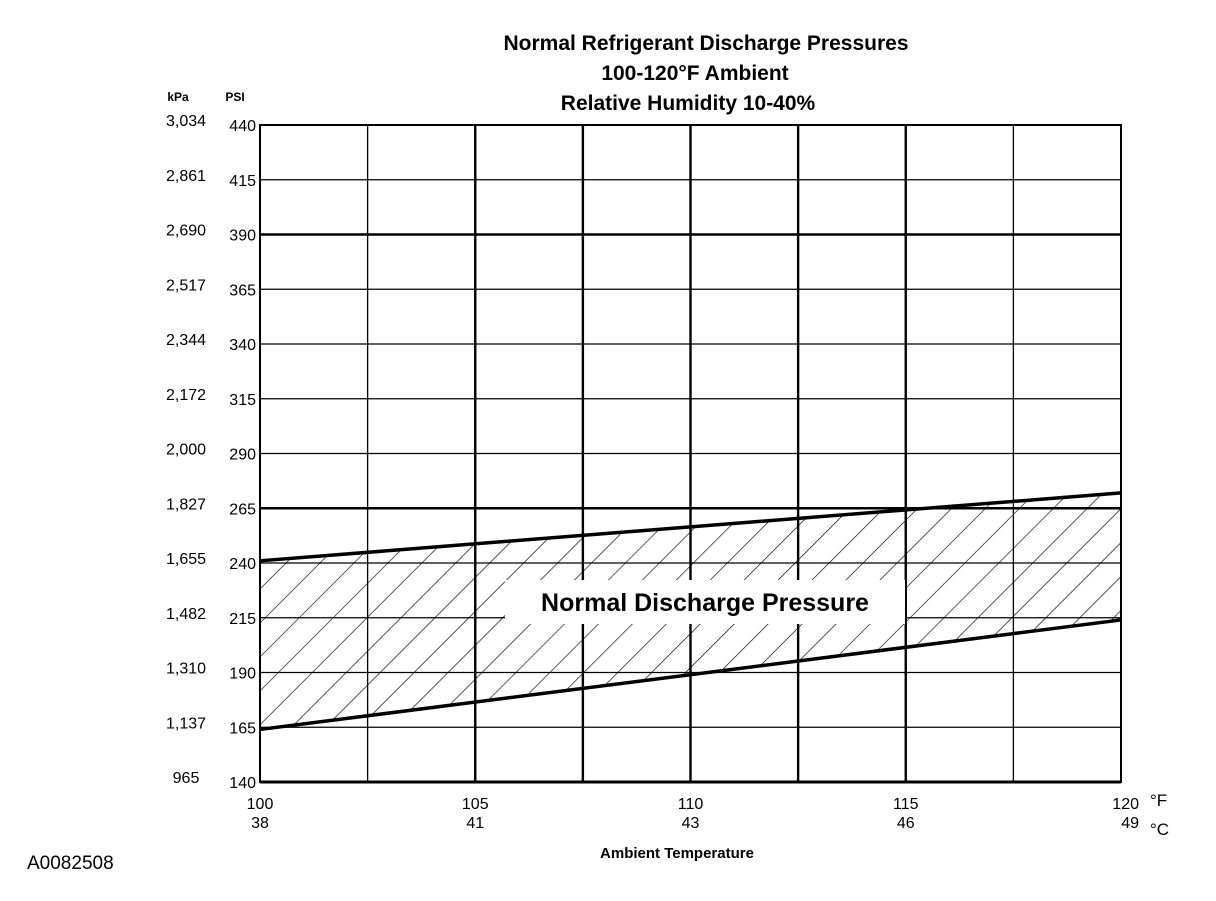  Describe the element at coordinates (242, 728) in the screenshot. I see `y-tick-label-psi: 165` at that location.